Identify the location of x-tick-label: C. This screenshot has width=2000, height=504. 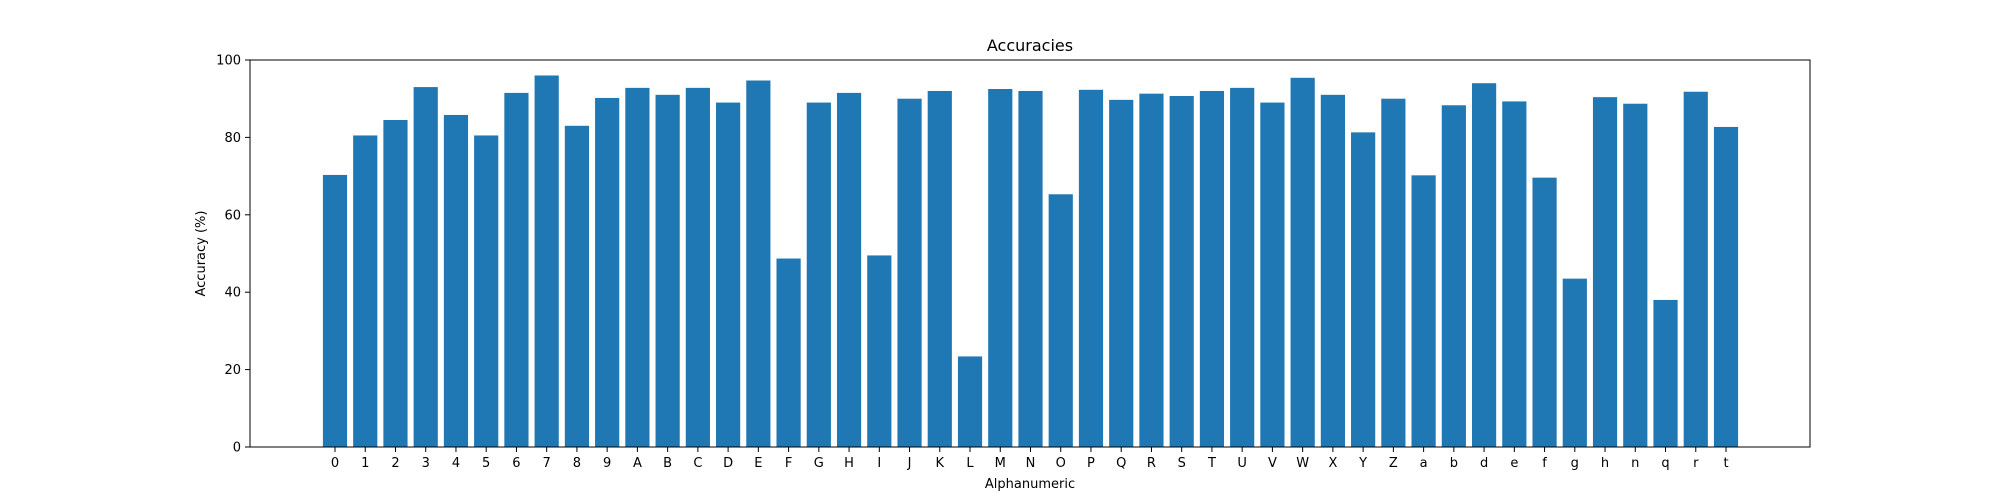
(697, 463).